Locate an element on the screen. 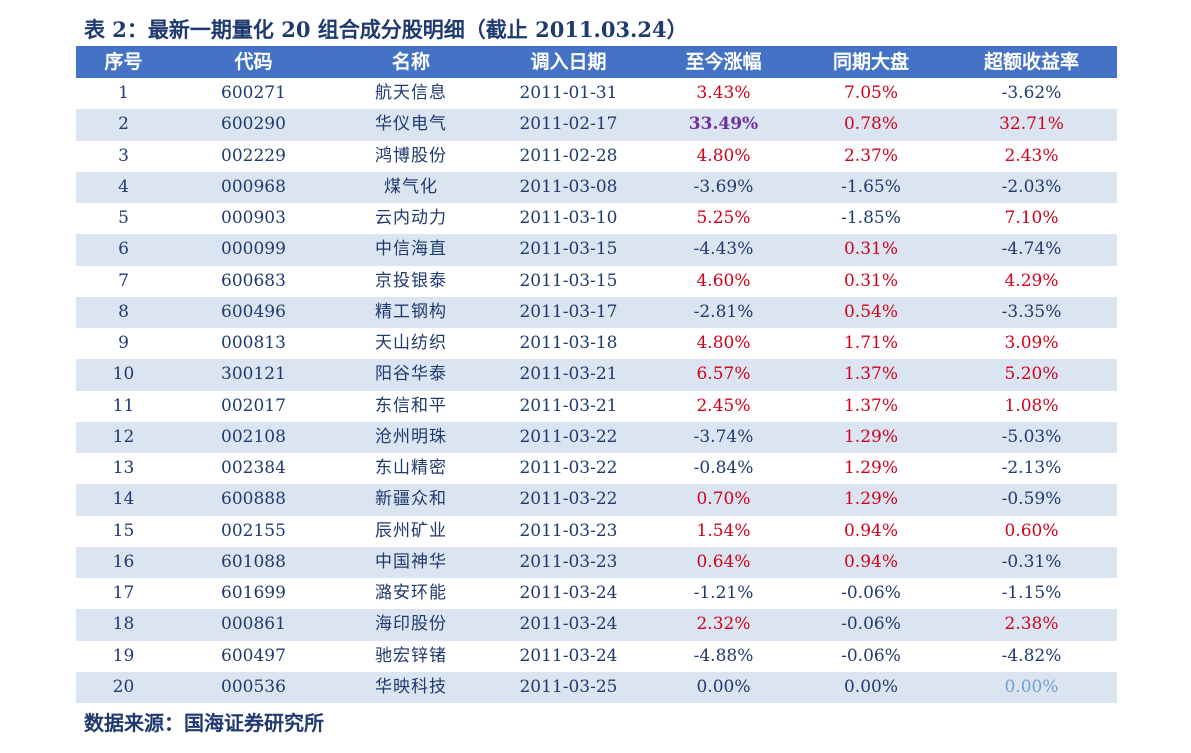  cell-code: 000903 is located at coordinates (253, 218).